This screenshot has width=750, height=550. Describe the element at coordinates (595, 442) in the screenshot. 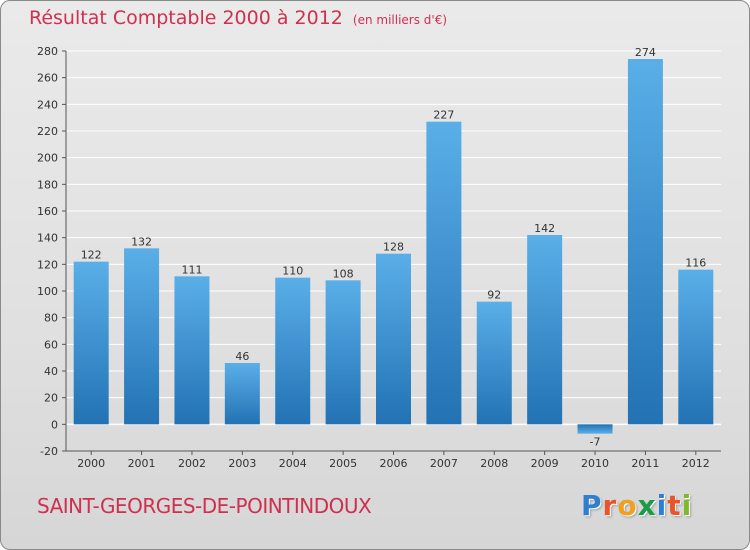

I see `data-label: -7` at that location.